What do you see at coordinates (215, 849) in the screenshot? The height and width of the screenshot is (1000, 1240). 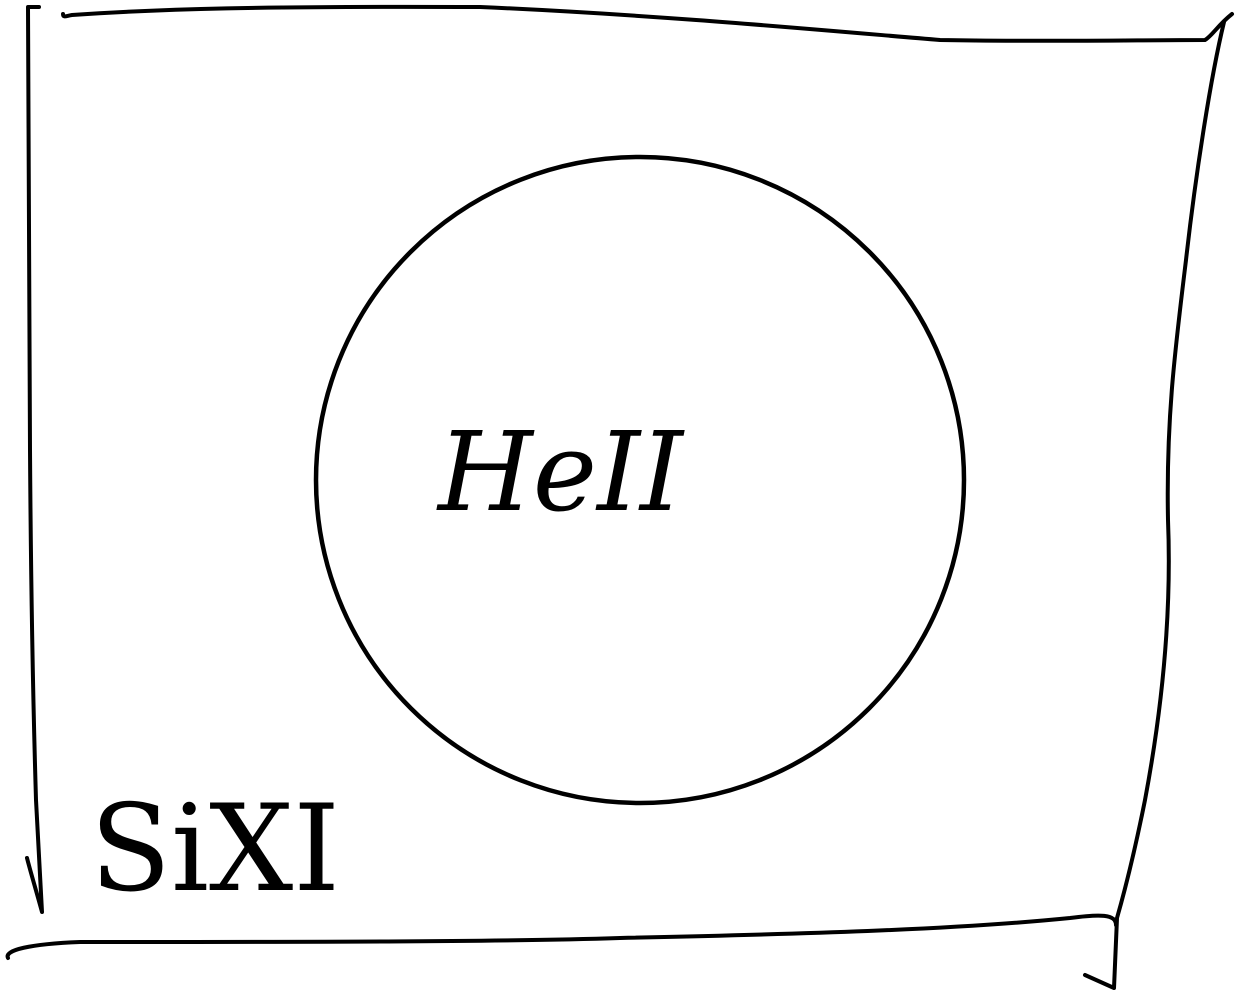 I see `outer-region-label: SiXI` at bounding box center [215, 849].